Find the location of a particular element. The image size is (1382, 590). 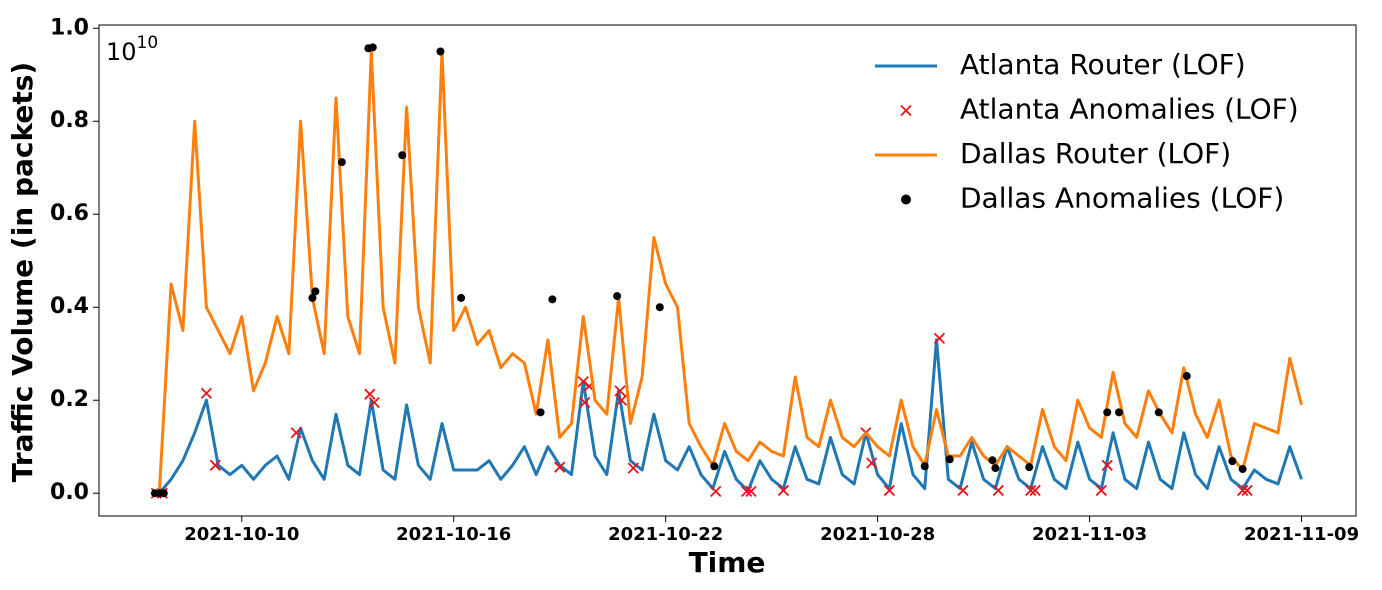

y-axis-label: Traffic Volume (in packets) is located at coordinates (22, 272).